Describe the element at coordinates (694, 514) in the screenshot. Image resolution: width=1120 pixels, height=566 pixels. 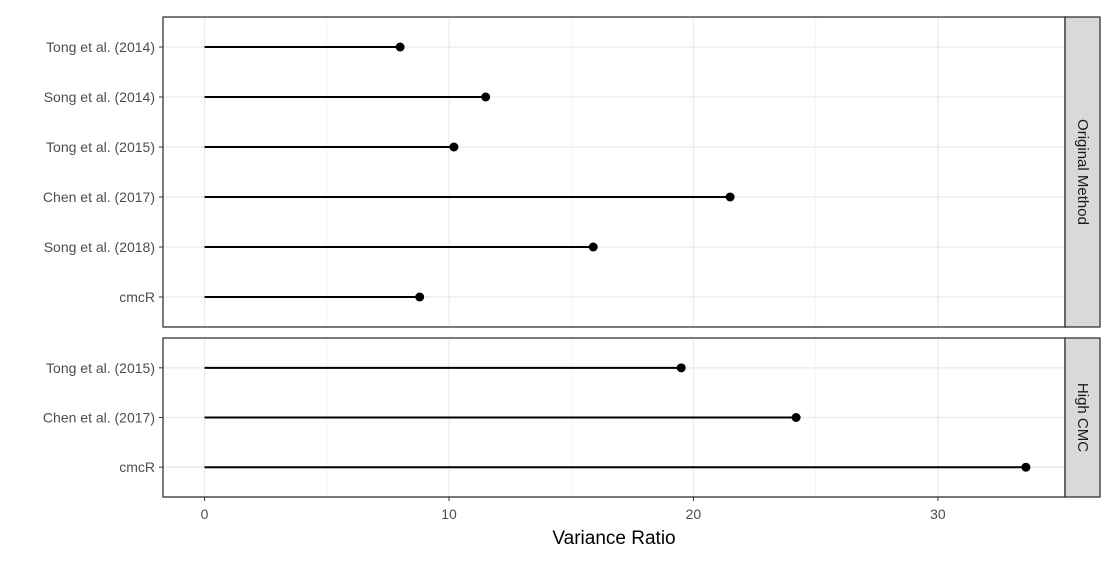
I see `x-tick-label: 20` at that location.